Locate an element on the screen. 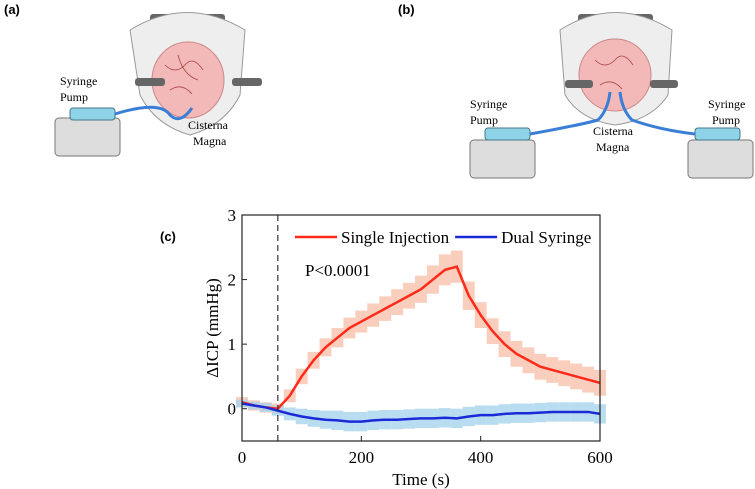  y-tick-label: 0 is located at coordinates (232, 409).